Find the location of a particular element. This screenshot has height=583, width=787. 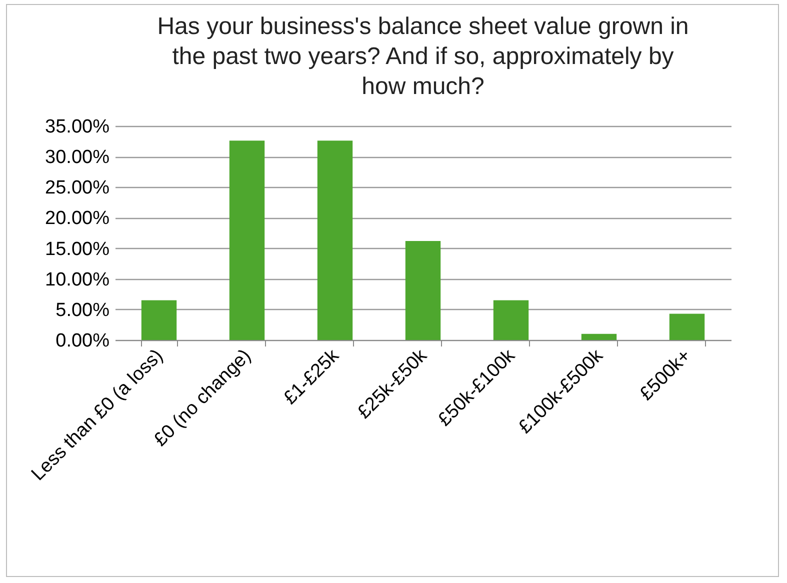

y-tick-label: 15.00% is located at coordinates (77, 249).